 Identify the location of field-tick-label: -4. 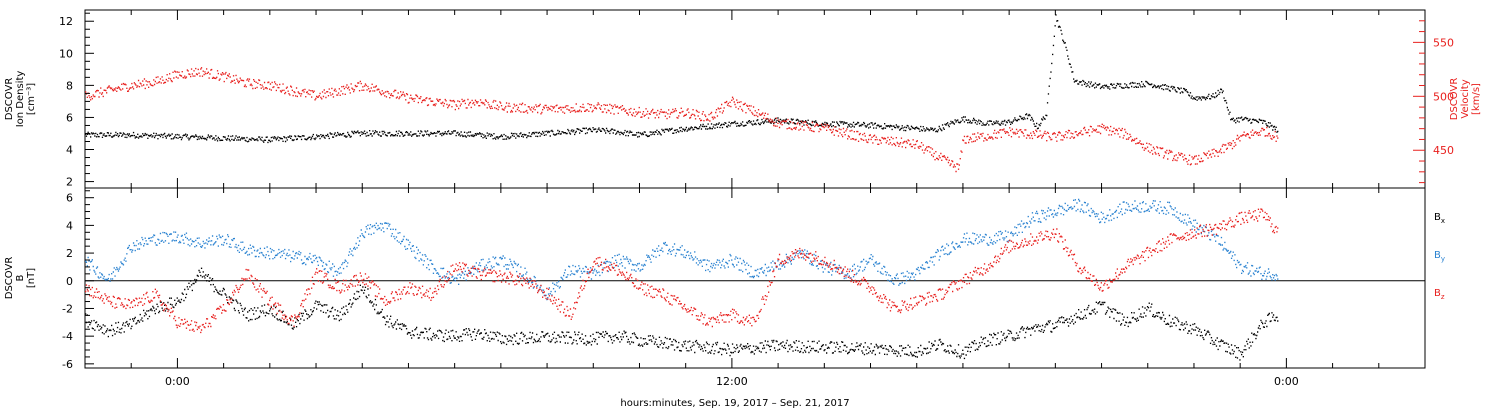
(67, 336).